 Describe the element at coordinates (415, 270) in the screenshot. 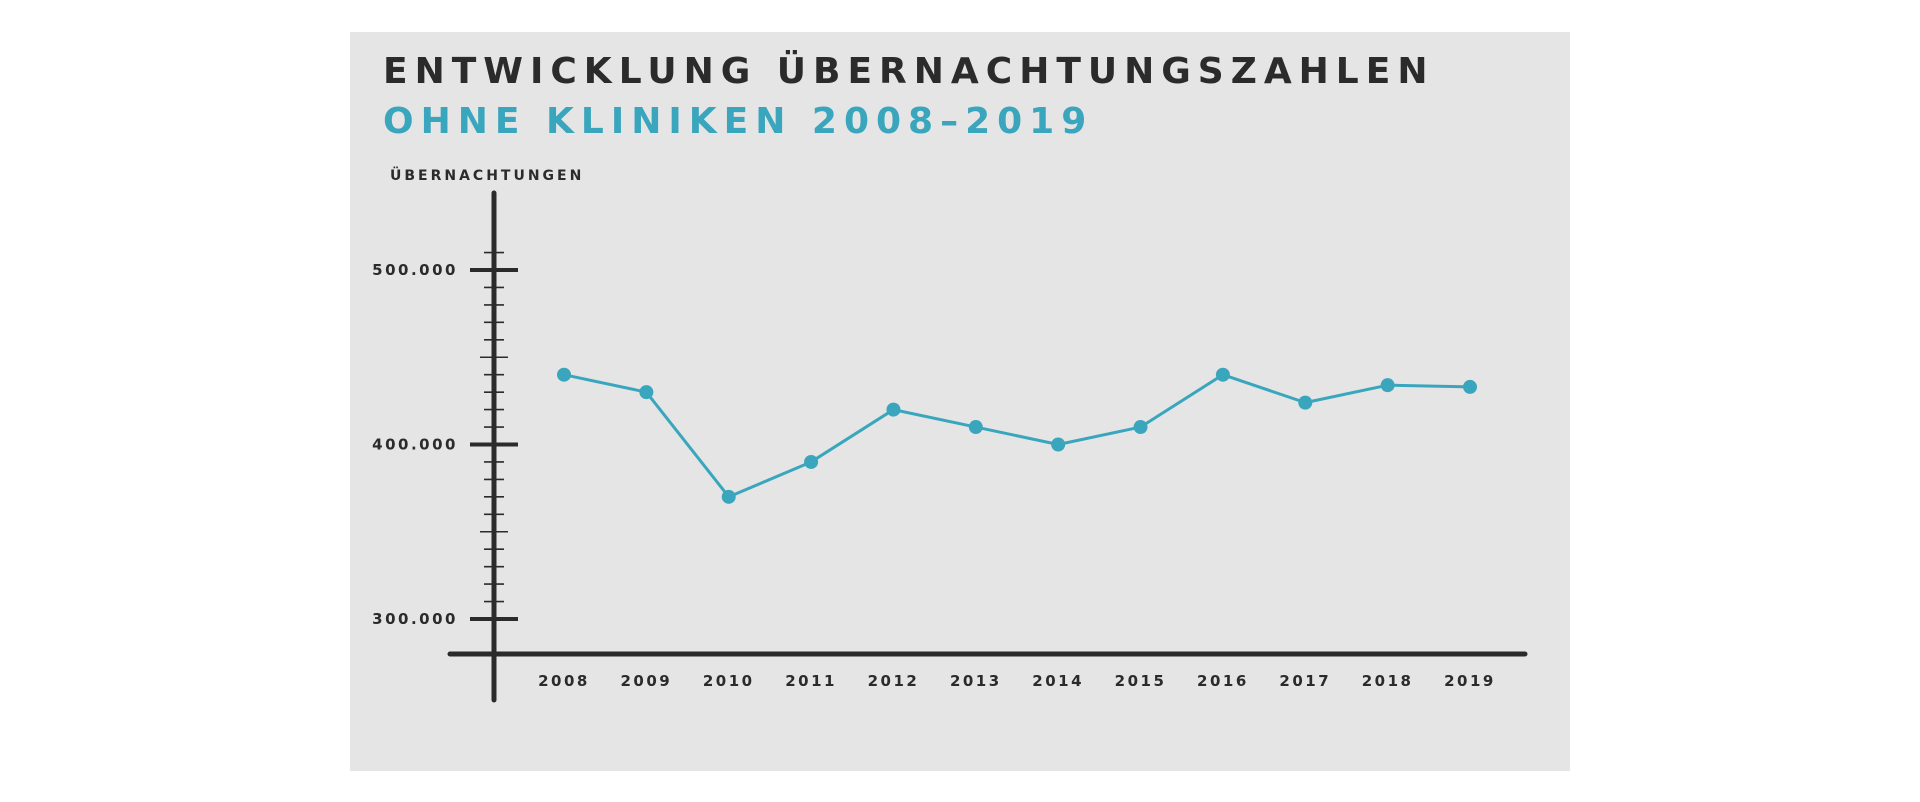

I see `y-tick-label: 500.000` at that location.